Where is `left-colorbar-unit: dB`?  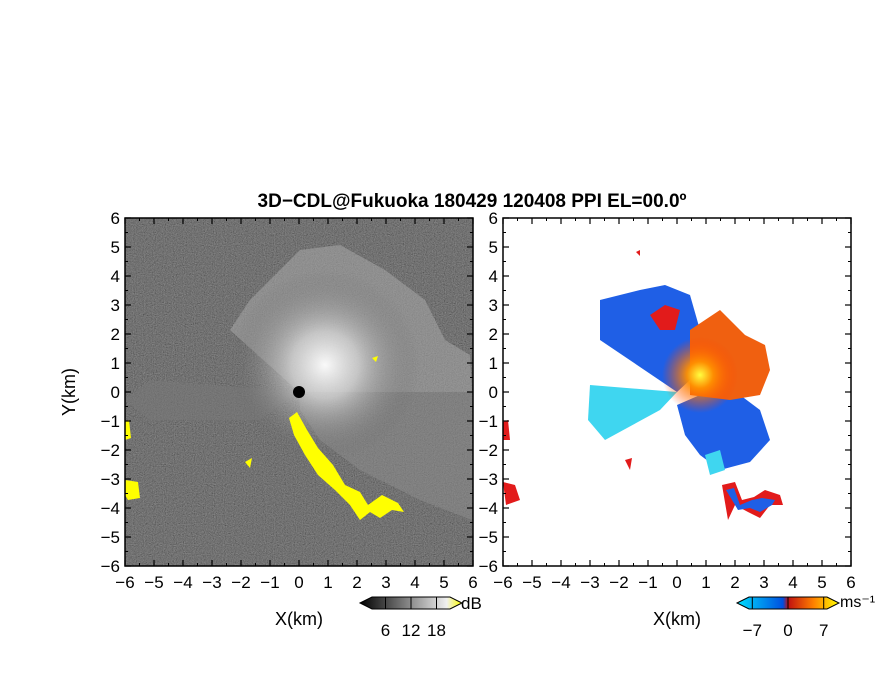
left-colorbar-unit: dB is located at coordinates (471, 603).